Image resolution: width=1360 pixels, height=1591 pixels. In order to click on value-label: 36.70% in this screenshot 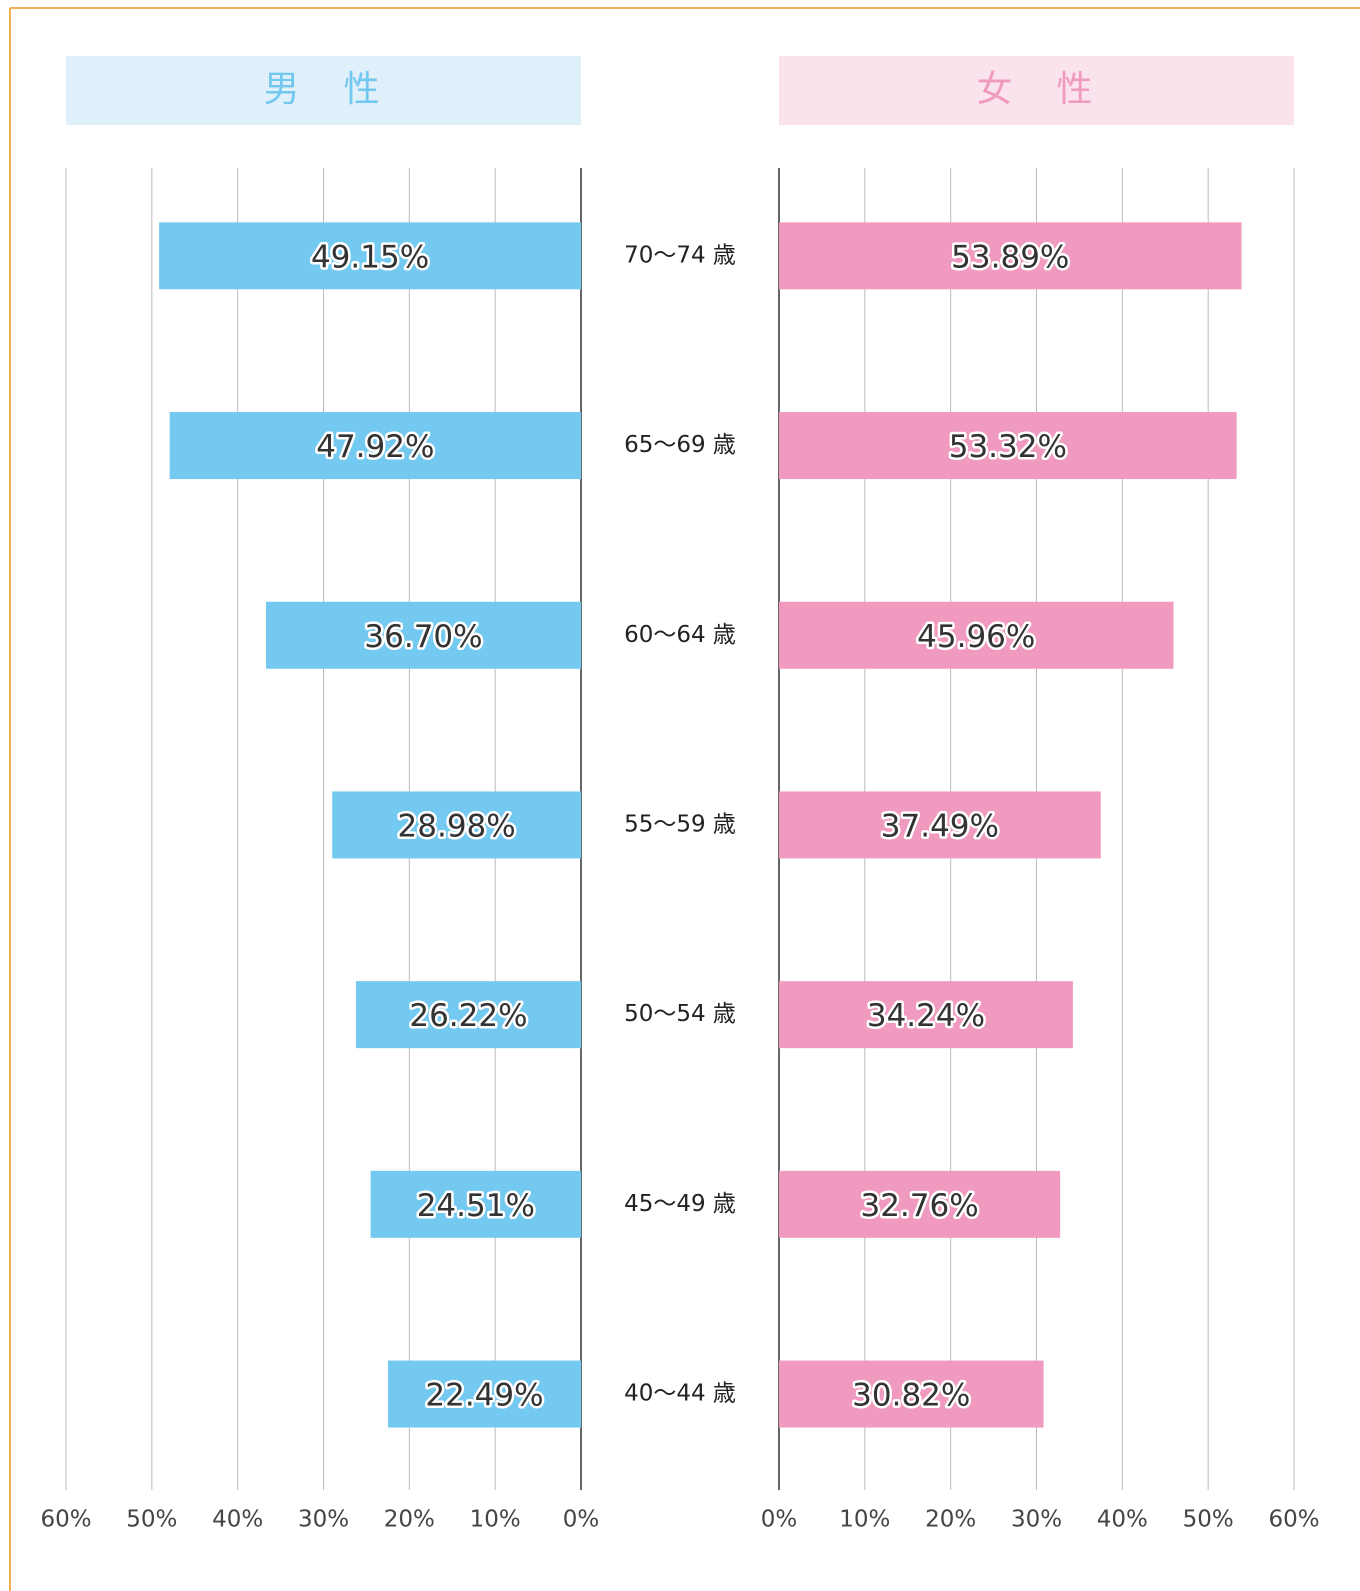, I will do `click(423, 637)`.